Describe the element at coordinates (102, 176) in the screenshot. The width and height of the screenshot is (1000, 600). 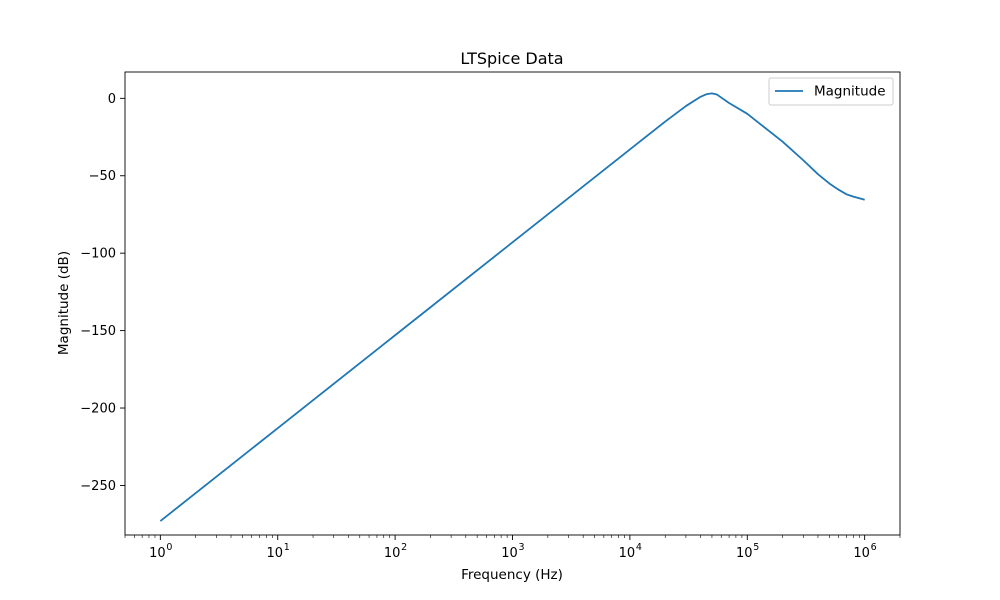
I see `y-tick-label: −50` at that location.